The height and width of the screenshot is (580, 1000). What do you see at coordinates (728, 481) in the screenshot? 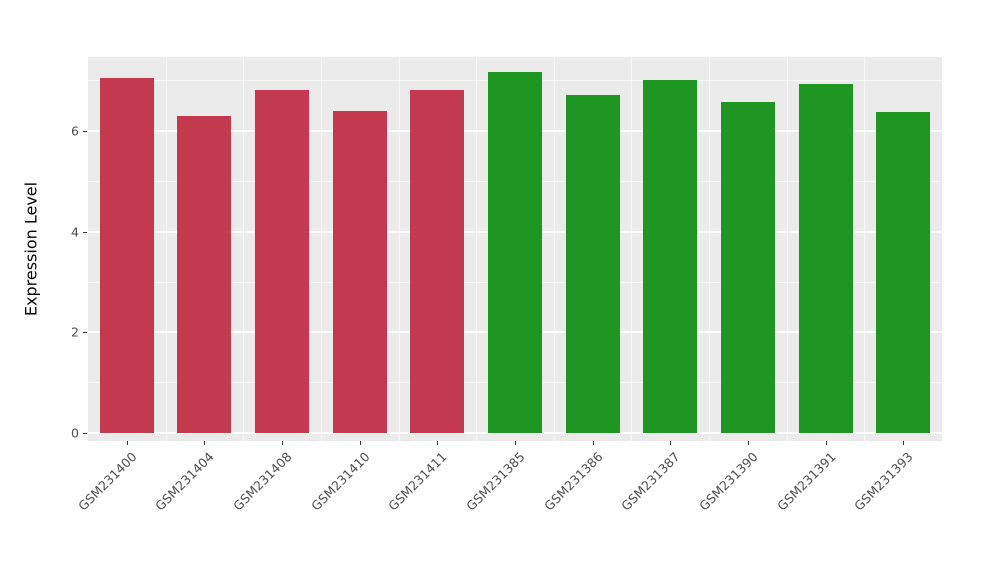
I see `x-tick-label-GSM231390: GSM231390` at bounding box center [728, 481].